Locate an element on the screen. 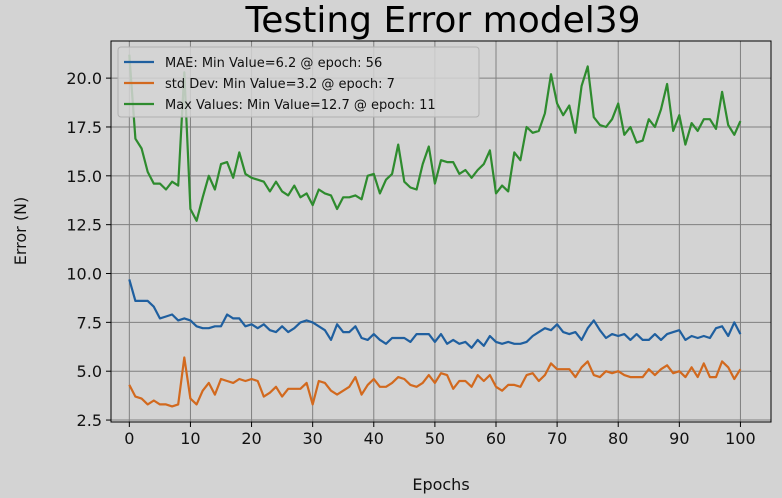 Image resolution: width=782 pixels, height=498 pixels. x-tick-label: 80 is located at coordinates (618, 438).